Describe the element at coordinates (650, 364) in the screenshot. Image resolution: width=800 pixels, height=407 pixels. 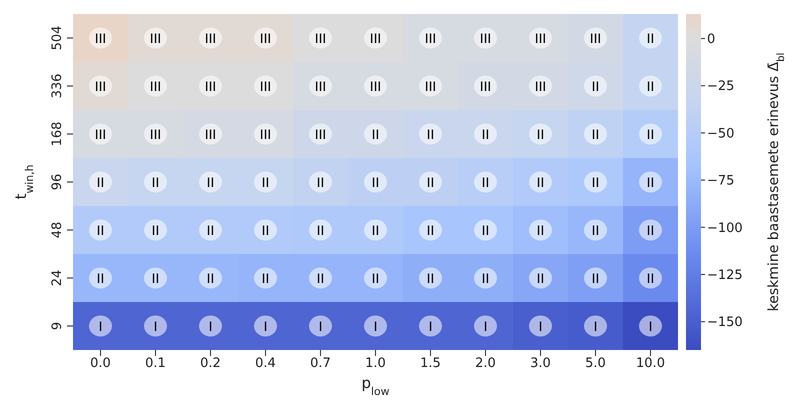
I see `x-tick-label: 10.0` at that location.